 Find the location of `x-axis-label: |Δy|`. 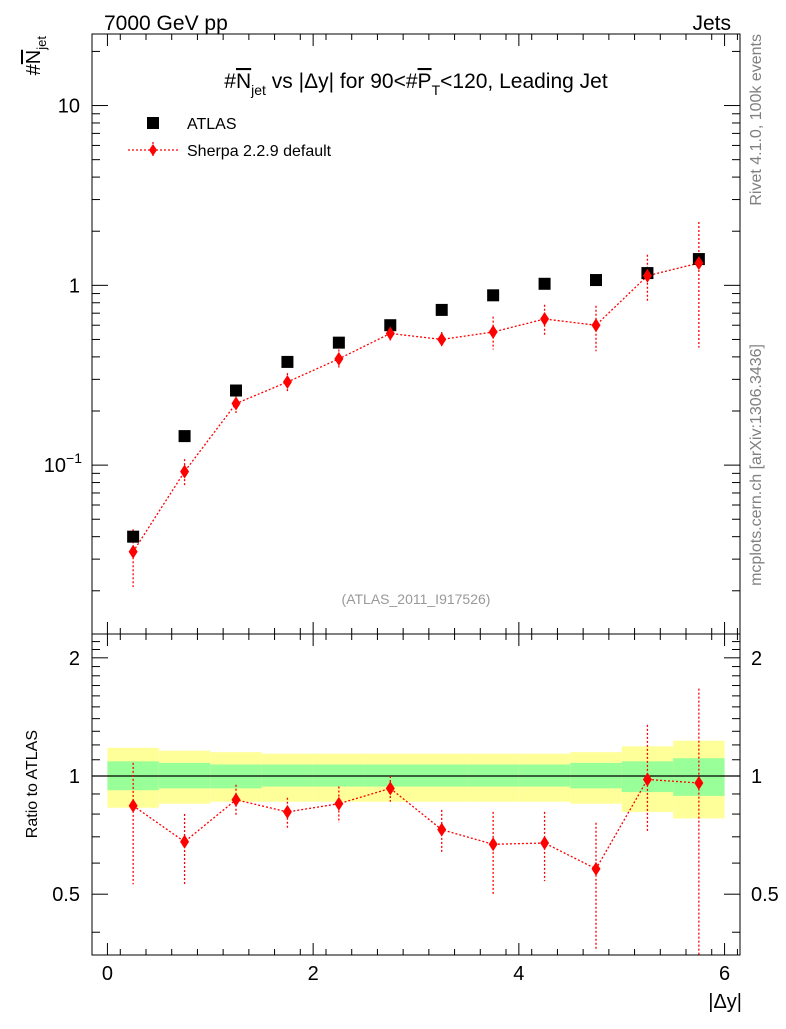

x-axis-label: |Δy| is located at coordinates (725, 1002).